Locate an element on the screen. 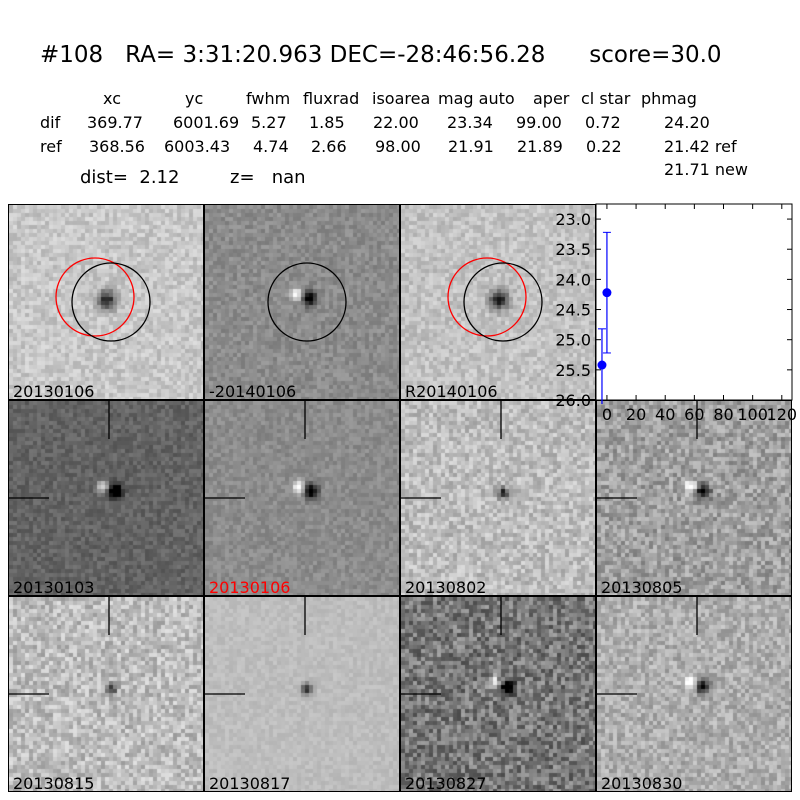 The width and height of the screenshot is (800, 800). cell-dif-cl-star: 0.72 is located at coordinates (603, 122).